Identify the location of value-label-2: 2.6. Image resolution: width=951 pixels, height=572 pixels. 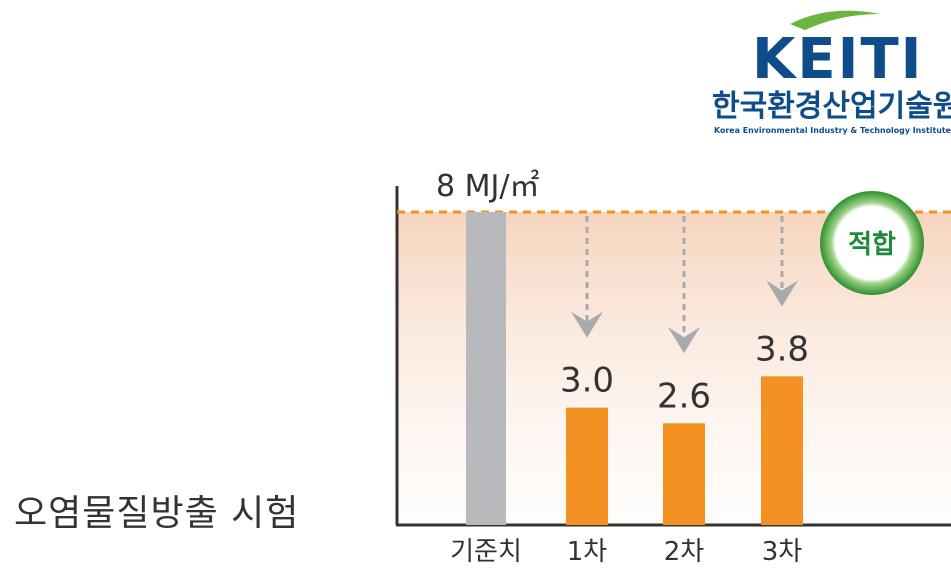
(684, 396).